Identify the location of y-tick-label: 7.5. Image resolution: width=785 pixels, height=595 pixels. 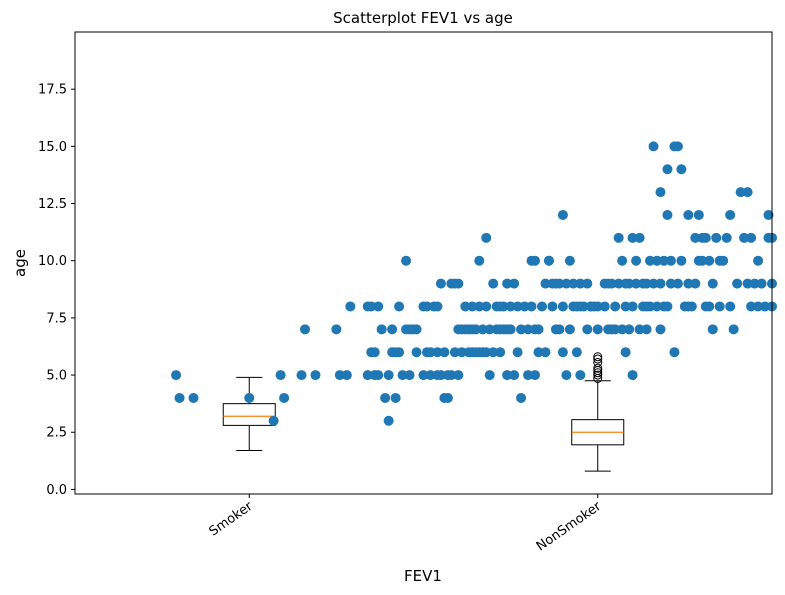
(56, 318).